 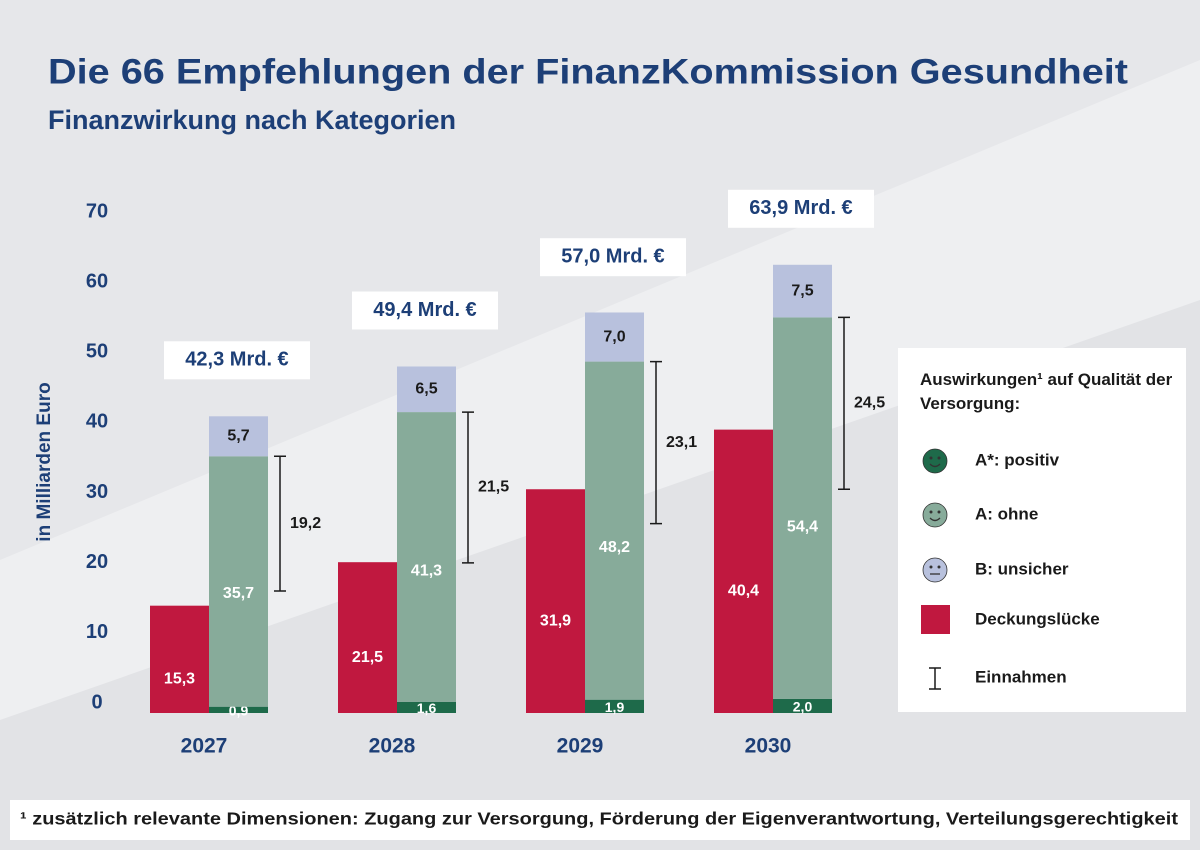 I want to click on legend-label: Einnahmen, so click(x=1021, y=676).